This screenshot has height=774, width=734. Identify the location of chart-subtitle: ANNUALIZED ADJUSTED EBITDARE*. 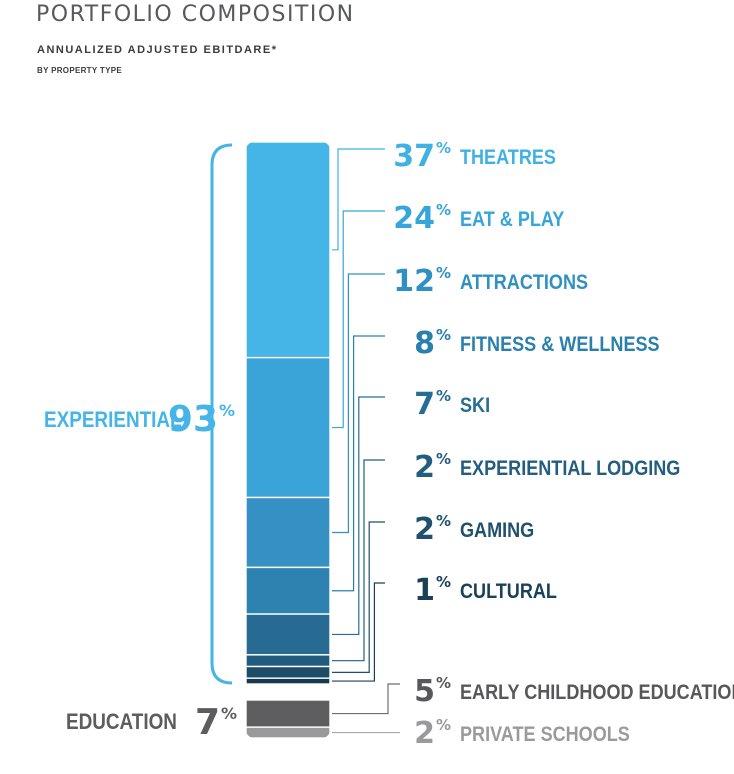
(157, 50).